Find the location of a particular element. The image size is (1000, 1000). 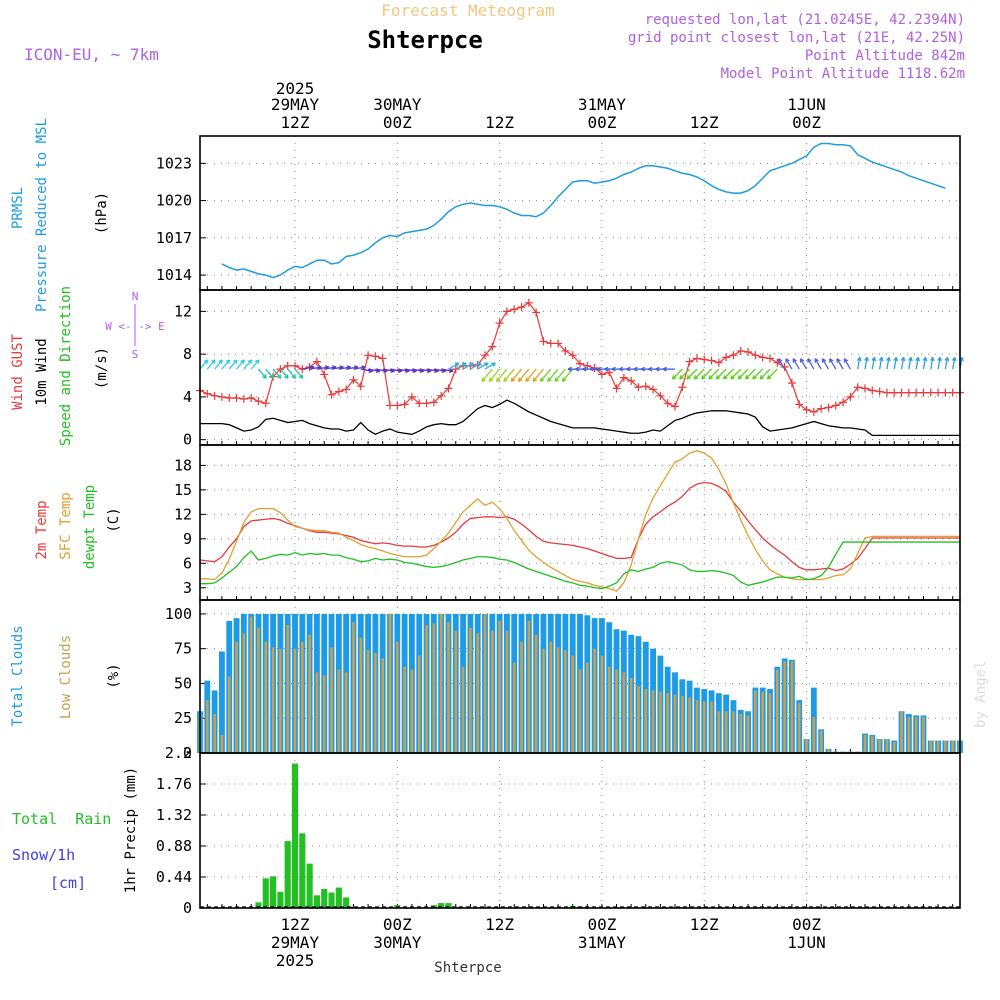

top-label-date: 29MAY is located at coordinates (295, 104).